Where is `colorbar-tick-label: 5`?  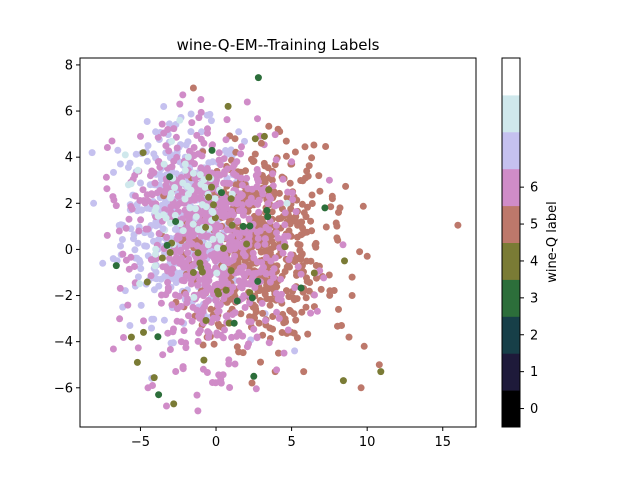
colorbar-tick-label: 5 is located at coordinates (534, 225).